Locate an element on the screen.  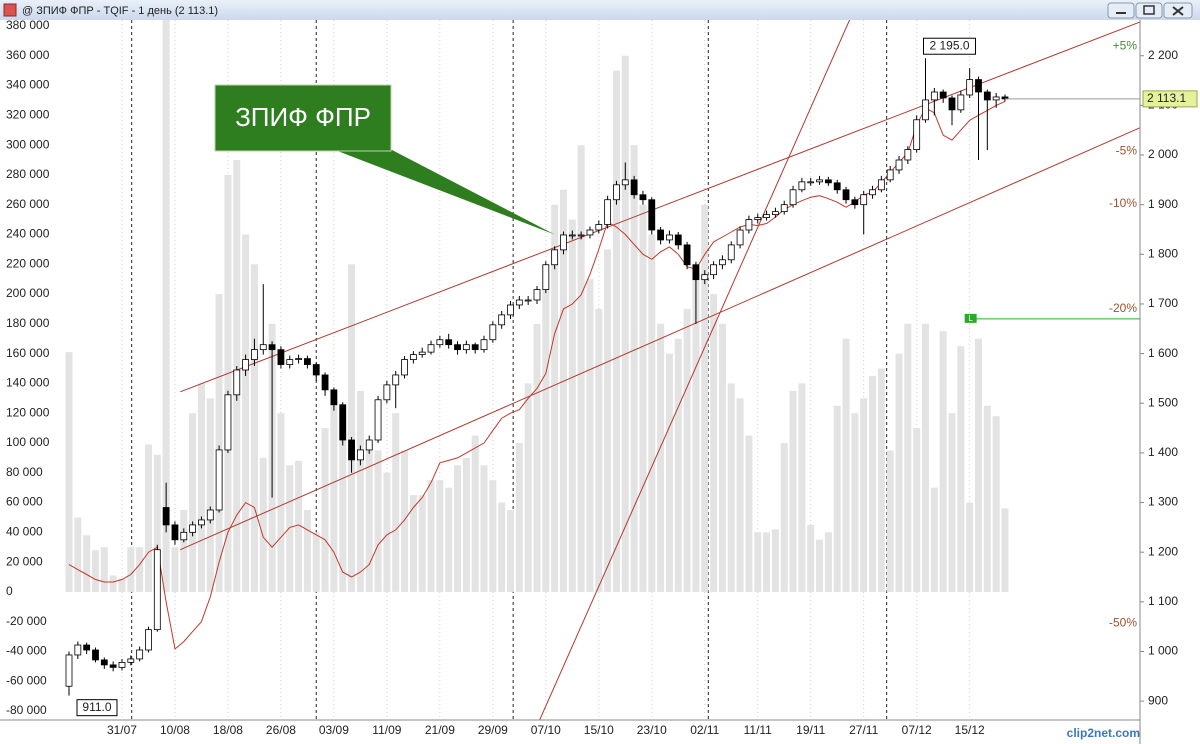
y-tick-label: 180 000 is located at coordinates (28, 323).